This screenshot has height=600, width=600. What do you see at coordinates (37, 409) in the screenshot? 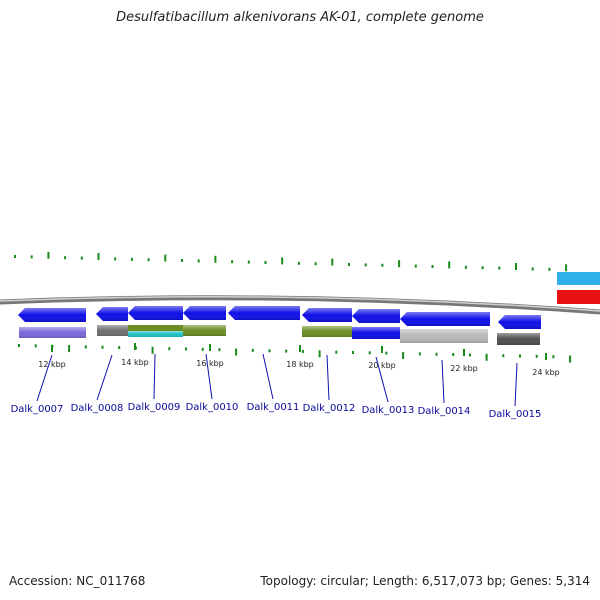
I see `gene-label-Dalk_0007: Dalk_0007` at bounding box center [37, 409].